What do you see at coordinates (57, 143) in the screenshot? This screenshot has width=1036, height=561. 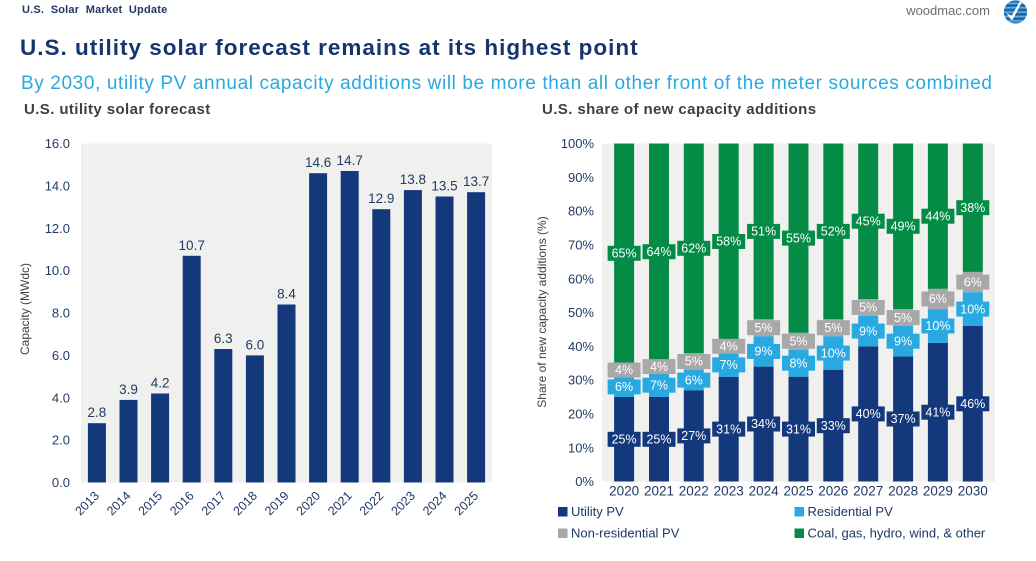 I see `svg-text: 16.0` at bounding box center [57, 143].